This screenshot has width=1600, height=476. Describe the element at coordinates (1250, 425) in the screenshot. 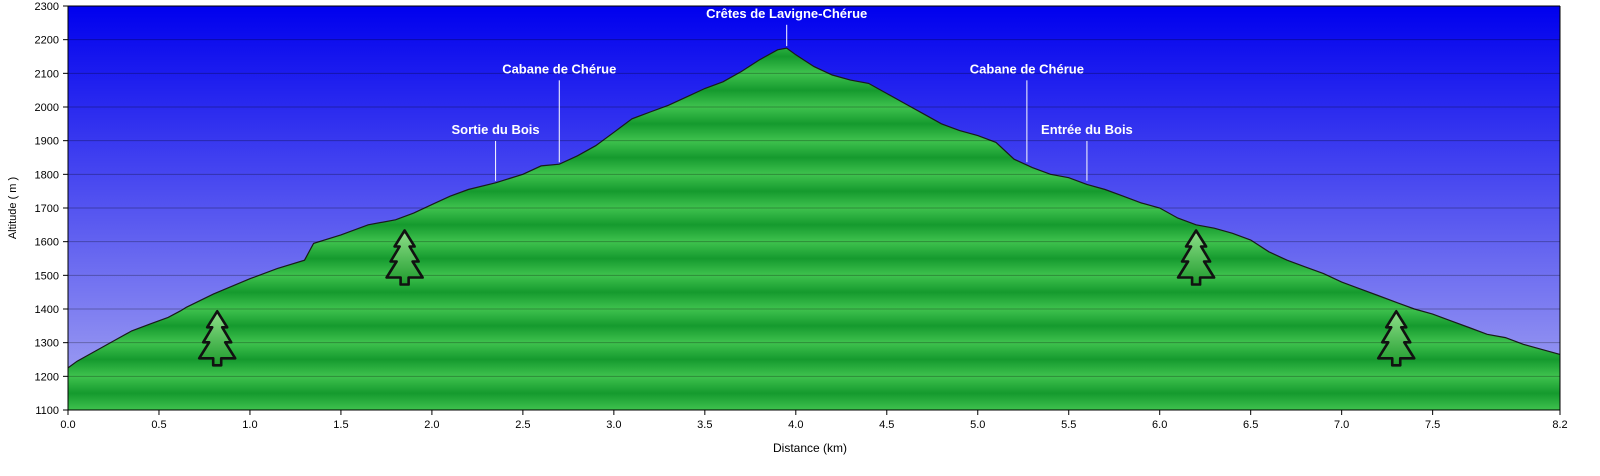

I see `x-tick-label: 6.5` at that location.